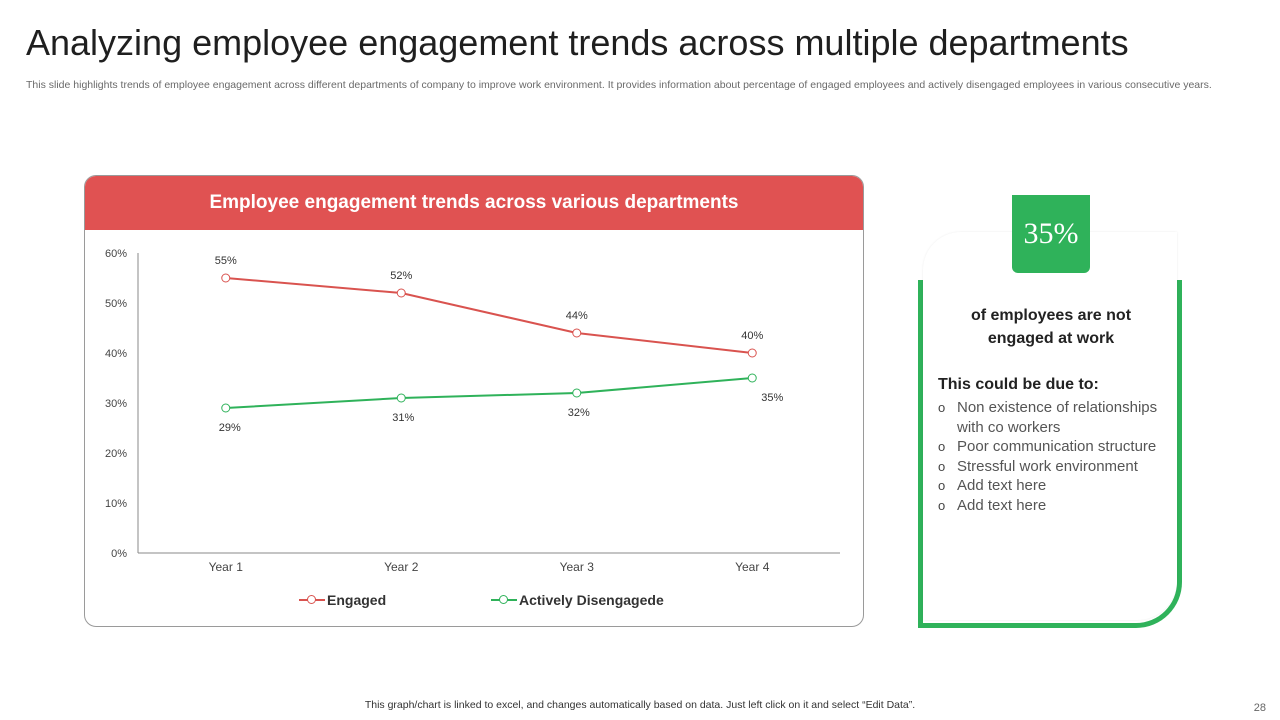  I want to click on y-tick-label: 60%, so click(116, 254).